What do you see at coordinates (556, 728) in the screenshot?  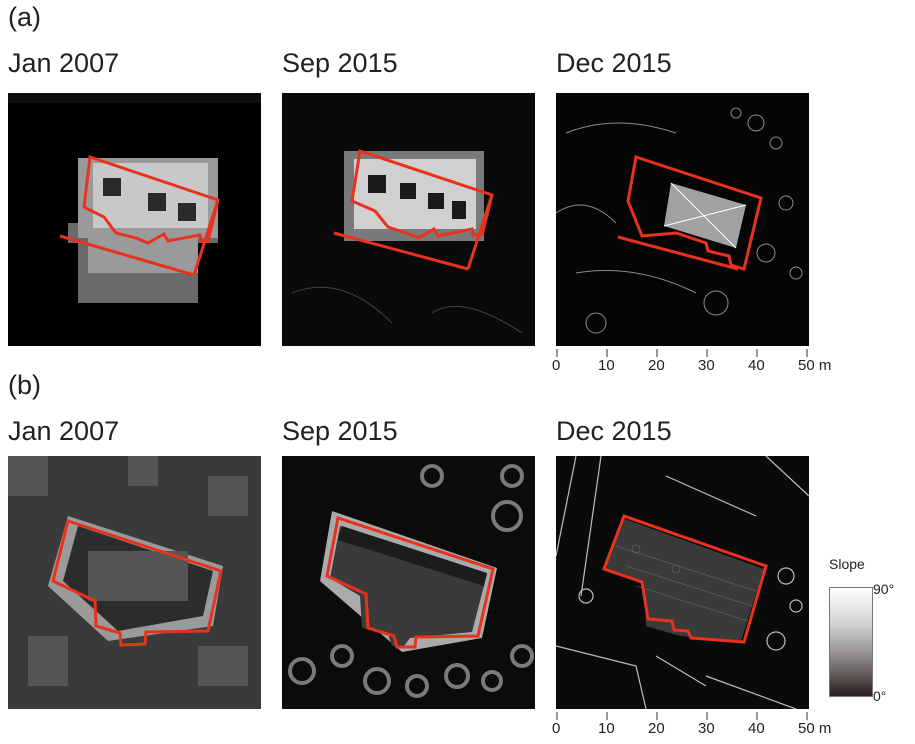 I see `scale-b-tick-0: 0` at bounding box center [556, 728].